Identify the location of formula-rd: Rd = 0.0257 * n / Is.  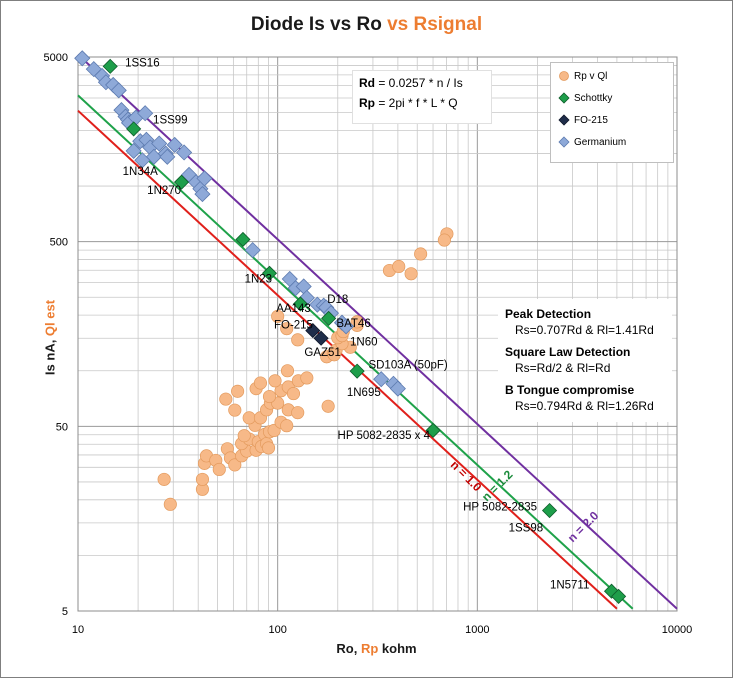
(411, 83).